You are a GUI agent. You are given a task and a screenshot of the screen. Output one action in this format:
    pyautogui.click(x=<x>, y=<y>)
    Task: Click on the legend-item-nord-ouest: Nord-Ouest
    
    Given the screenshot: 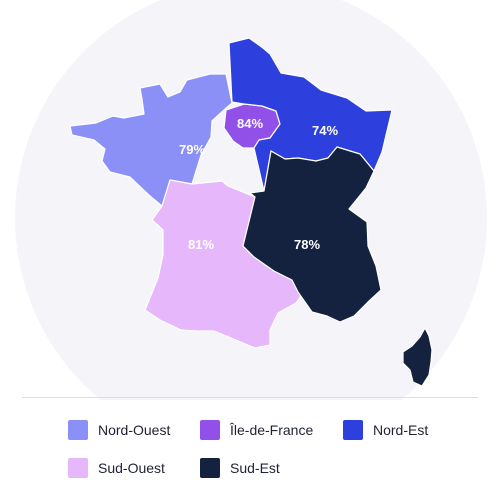 What is the action you would take?
    pyautogui.click(x=119, y=430)
    